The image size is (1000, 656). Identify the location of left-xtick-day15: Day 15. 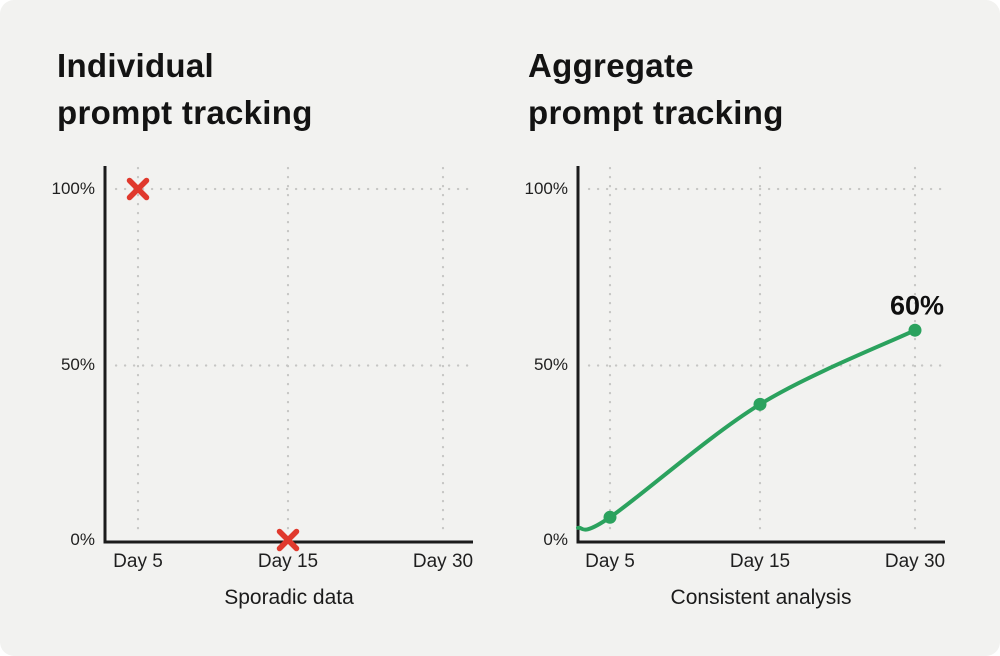
(288, 561).